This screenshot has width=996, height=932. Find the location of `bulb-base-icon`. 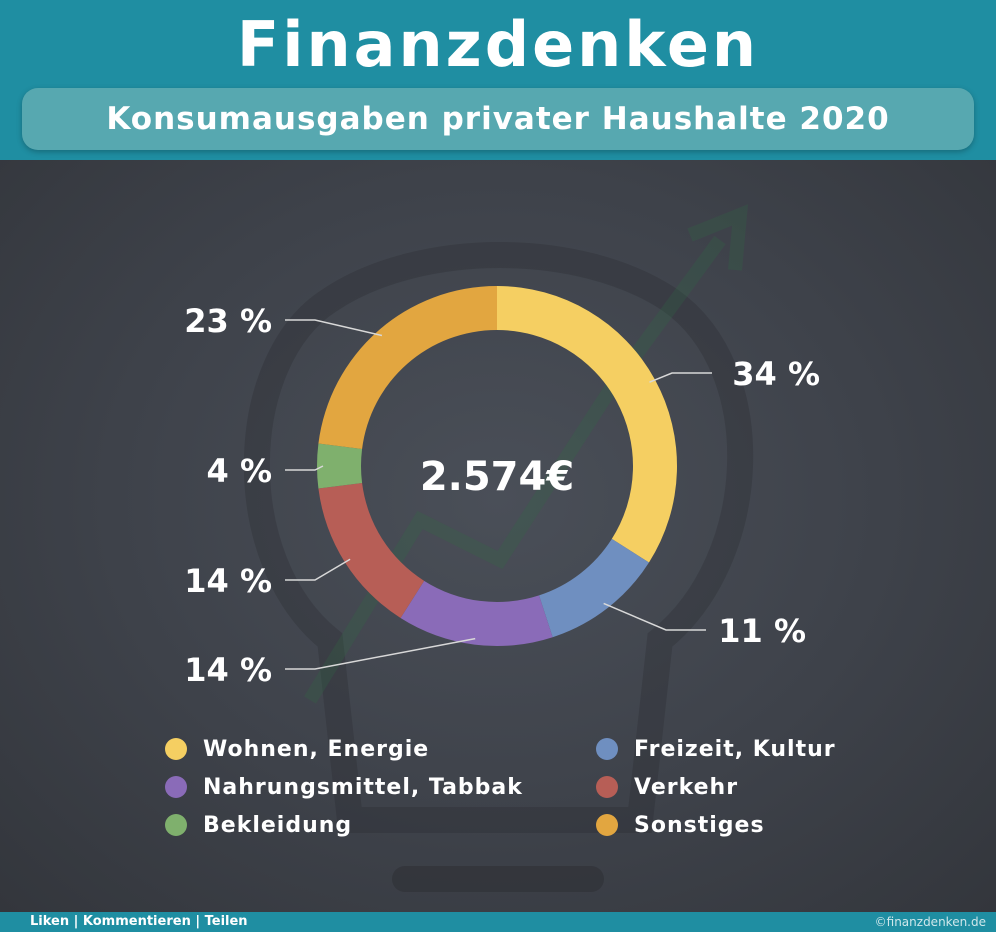

bulb-base-icon is located at coordinates (498, 879).